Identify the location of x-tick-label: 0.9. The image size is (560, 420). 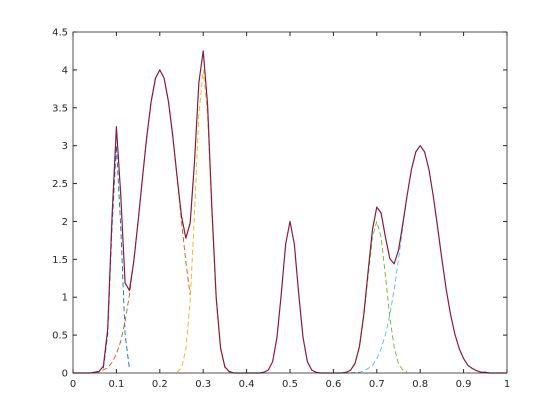
(464, 384).